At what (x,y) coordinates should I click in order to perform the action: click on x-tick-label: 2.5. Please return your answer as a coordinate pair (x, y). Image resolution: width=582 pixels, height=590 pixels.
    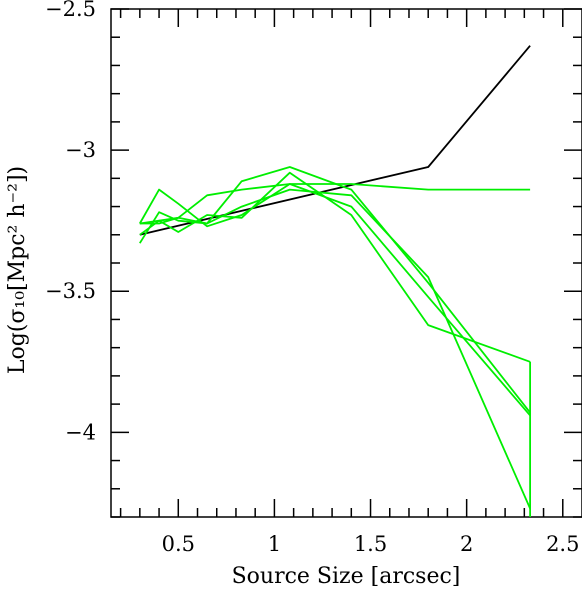
    Looking at the image, I should click on (562, 544).